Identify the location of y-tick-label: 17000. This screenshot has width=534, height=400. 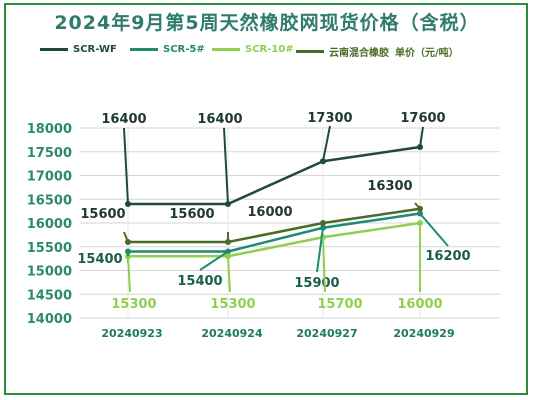
(49, 177).